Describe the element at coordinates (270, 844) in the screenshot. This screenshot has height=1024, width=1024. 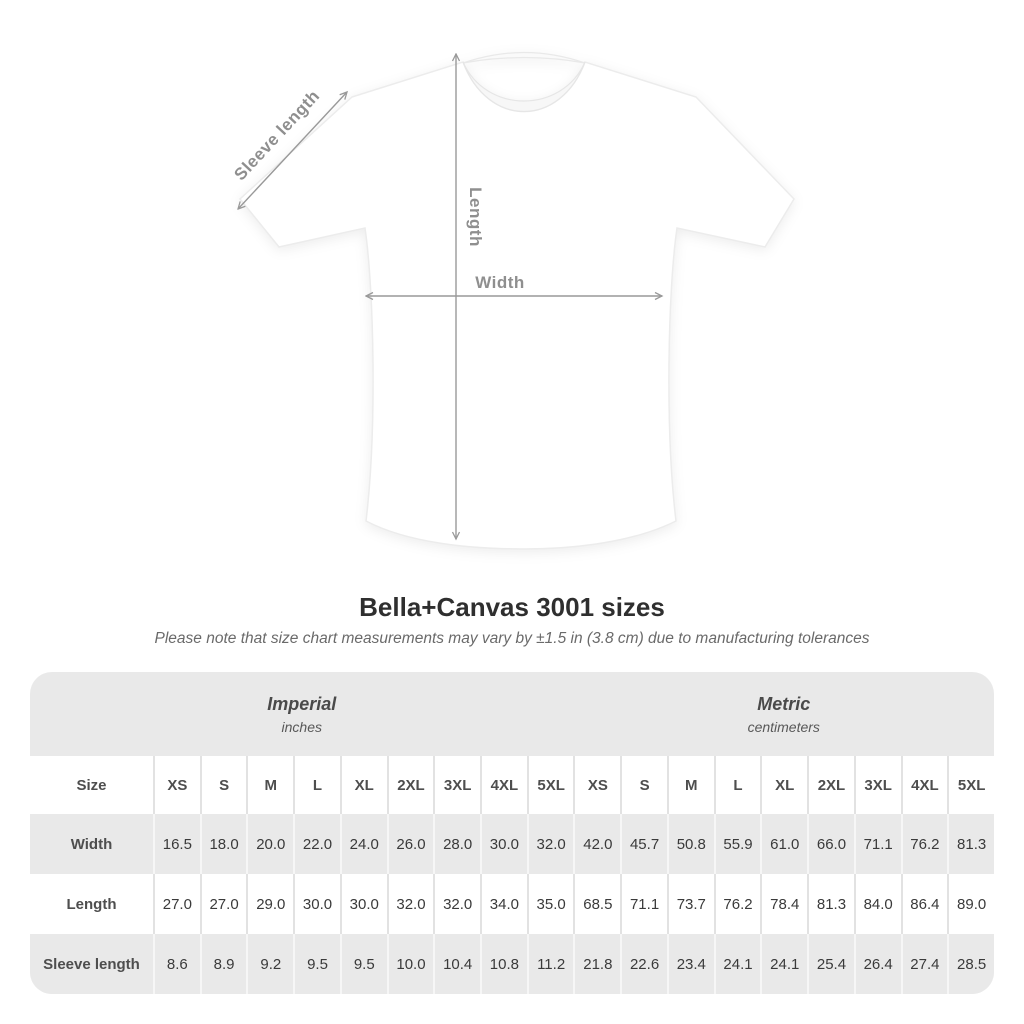
I see `value-cell: 20.0` at that location.